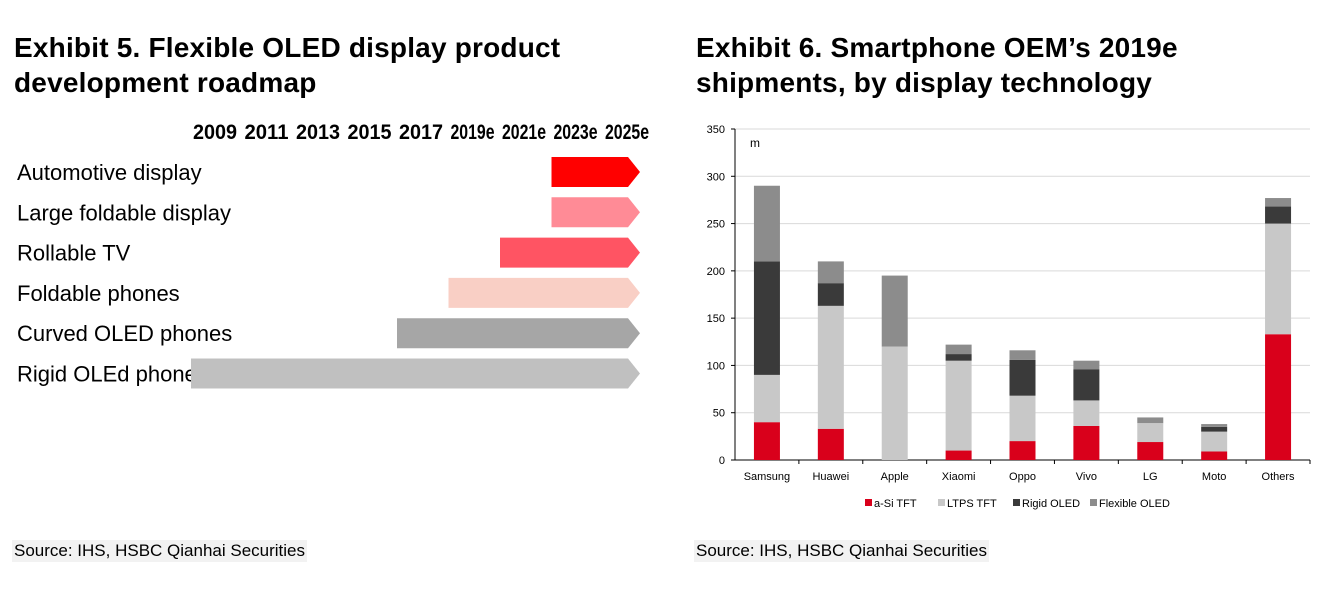  Describe the element at coordinates (318, 132) in the screenshot. I see `roadmap-year-label: 2013` at that location.